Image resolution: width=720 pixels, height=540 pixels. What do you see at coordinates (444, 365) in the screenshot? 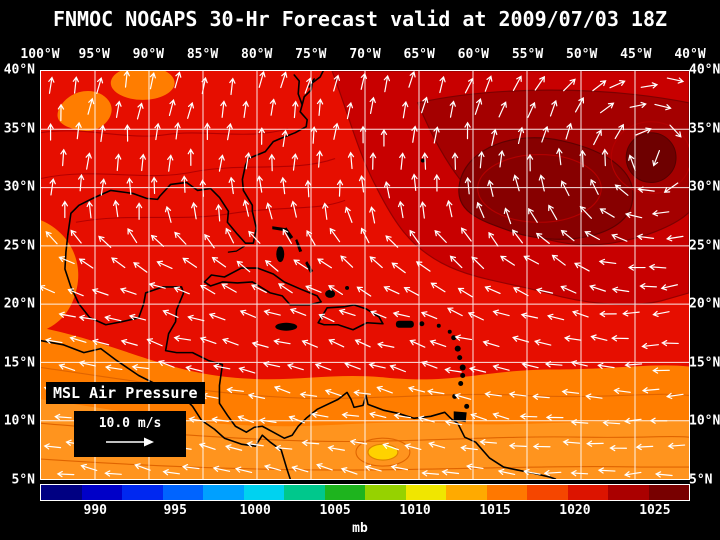
I see `island-lesser-antilles` at bounding box center [444, 365].